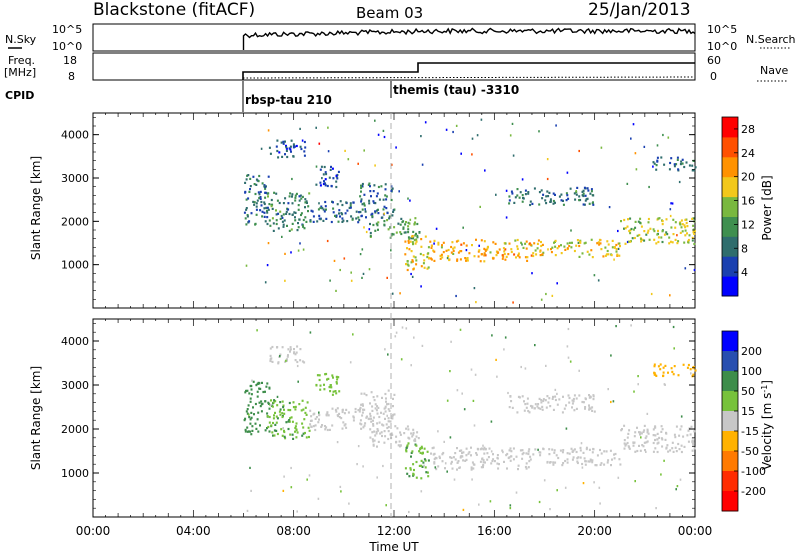  What do you see at coordinates (70, 60) in the screenshot?
I see `freq-left-tick-top: 18` at bounding box center [70, 60].